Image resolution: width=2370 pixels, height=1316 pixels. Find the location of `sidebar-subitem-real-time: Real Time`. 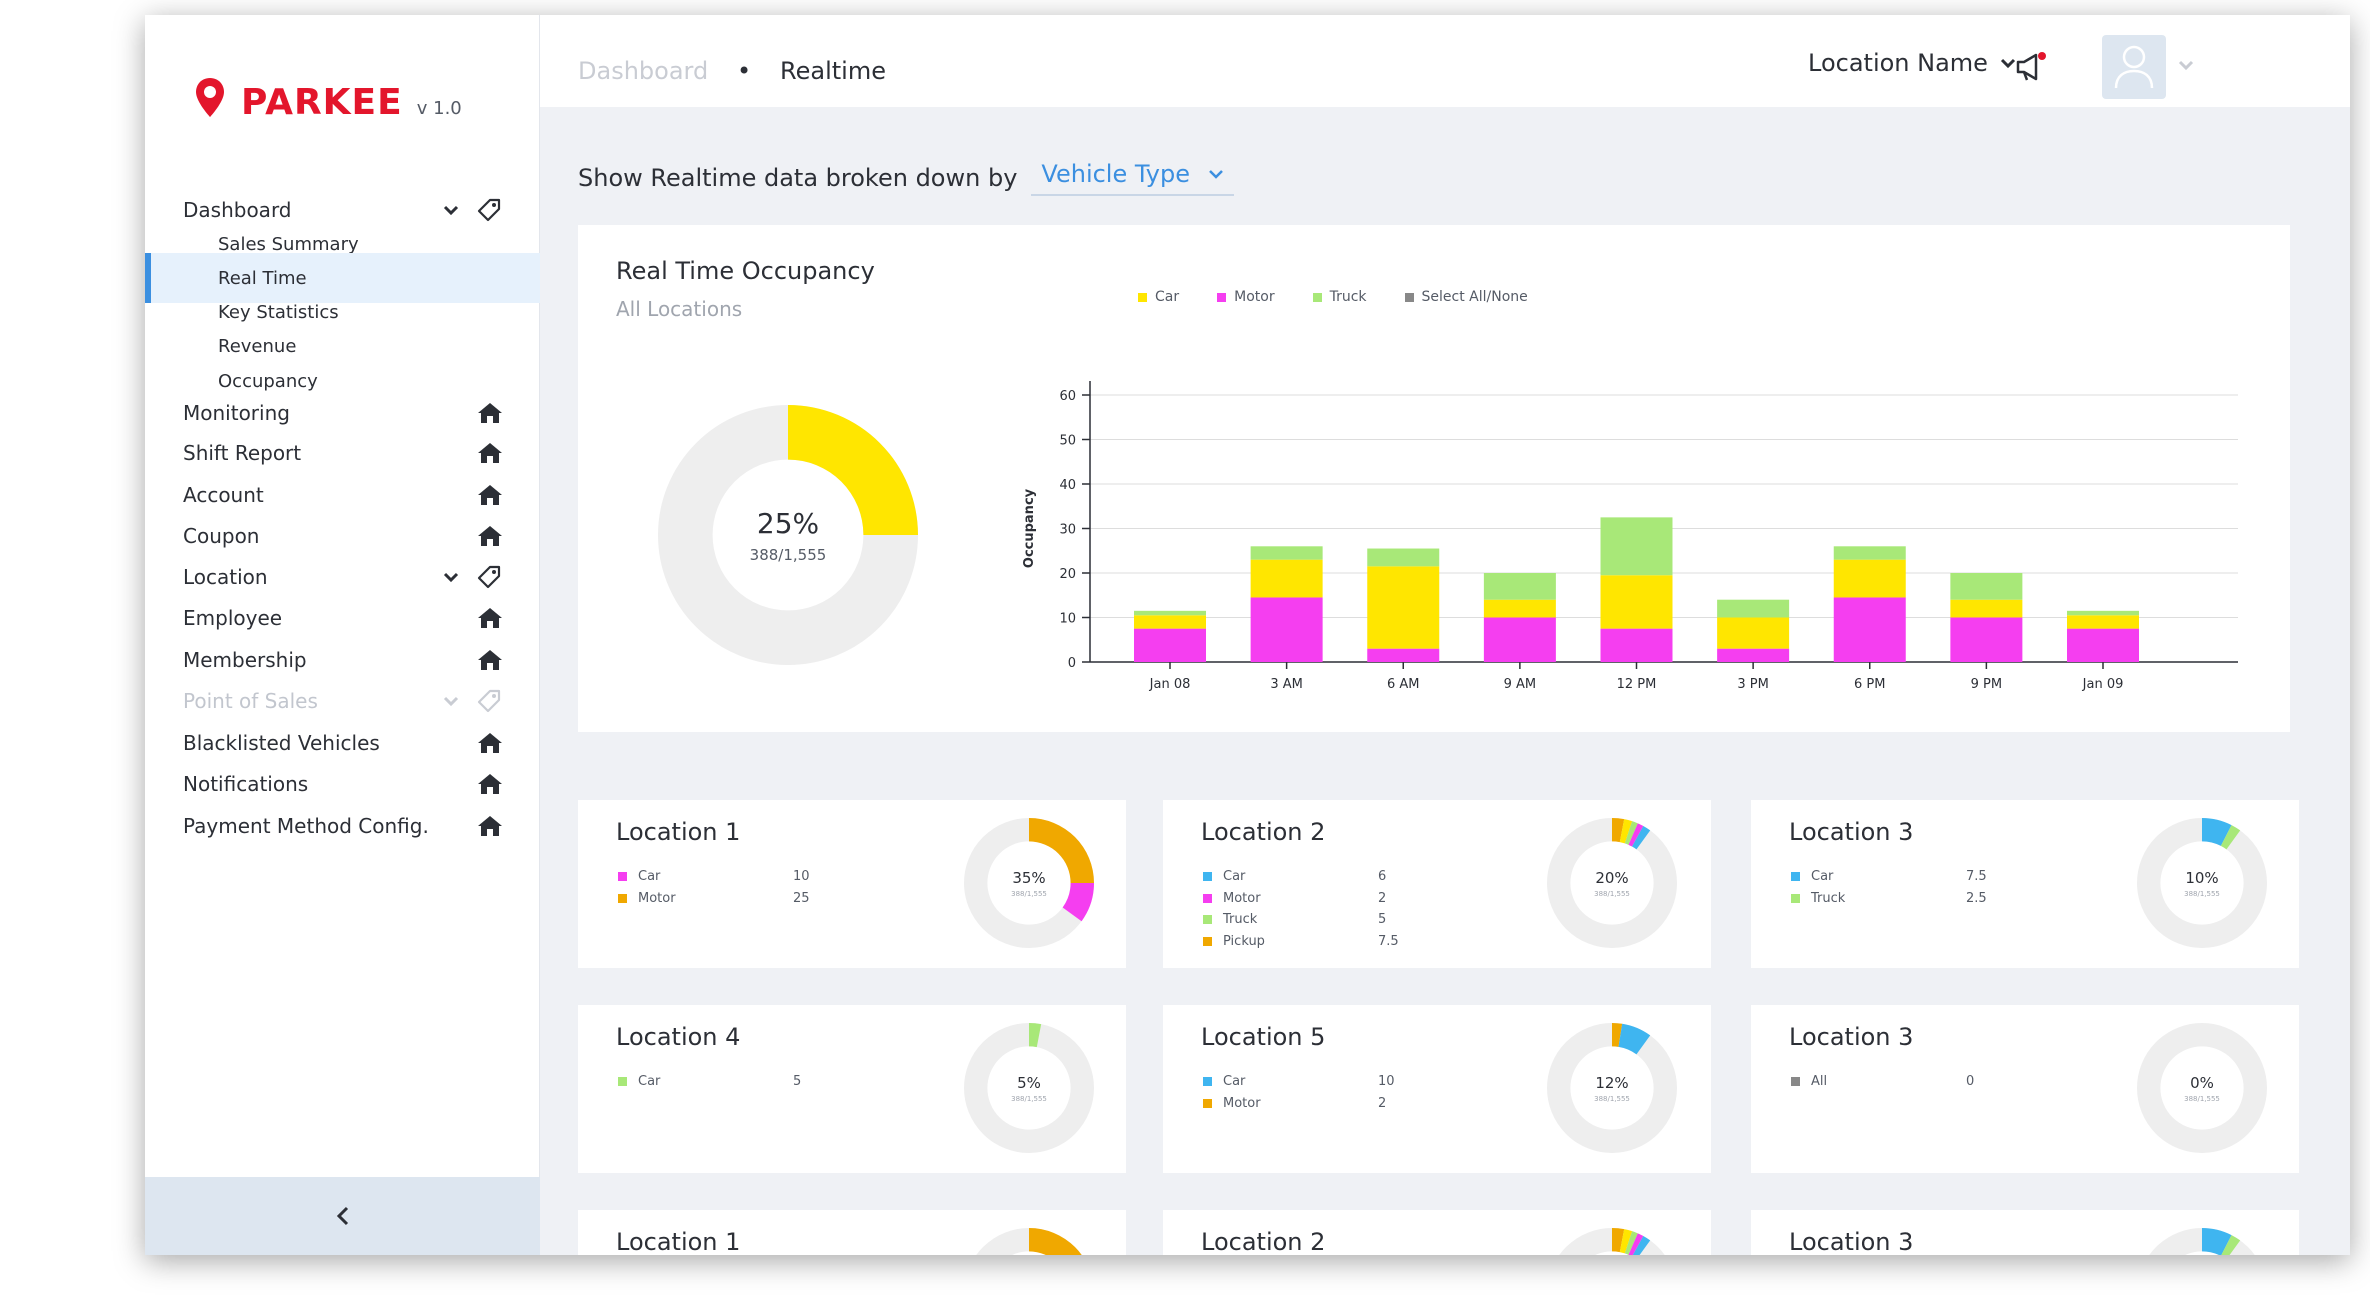

sidebar-subitem-real-time: Real Time is located at coordinates (342, 278).